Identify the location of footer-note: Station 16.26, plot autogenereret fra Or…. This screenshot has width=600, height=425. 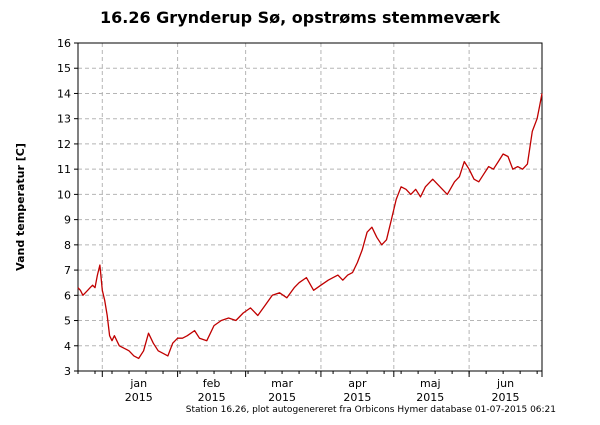
(371, 410).